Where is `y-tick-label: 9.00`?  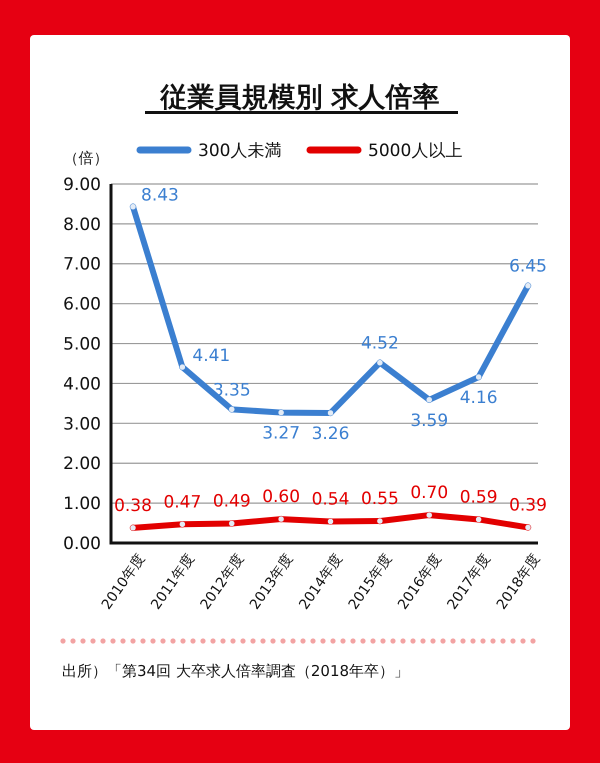 y-tick-label: 9.00 is located at coordinates (82, 184).